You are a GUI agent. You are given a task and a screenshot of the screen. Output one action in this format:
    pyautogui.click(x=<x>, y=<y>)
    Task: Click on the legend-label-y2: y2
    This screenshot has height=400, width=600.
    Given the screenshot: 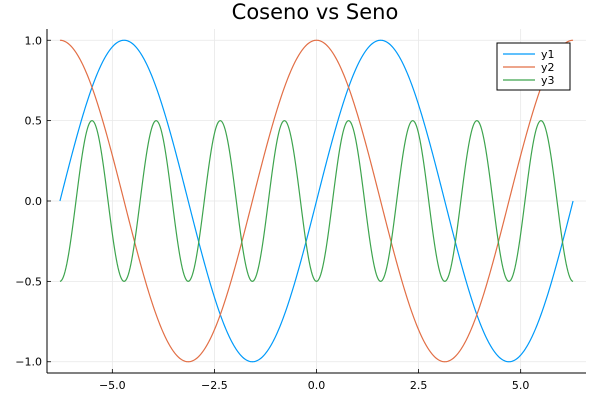 What is the action you would take?
    pyautogui.click(x=548, y=67)
    